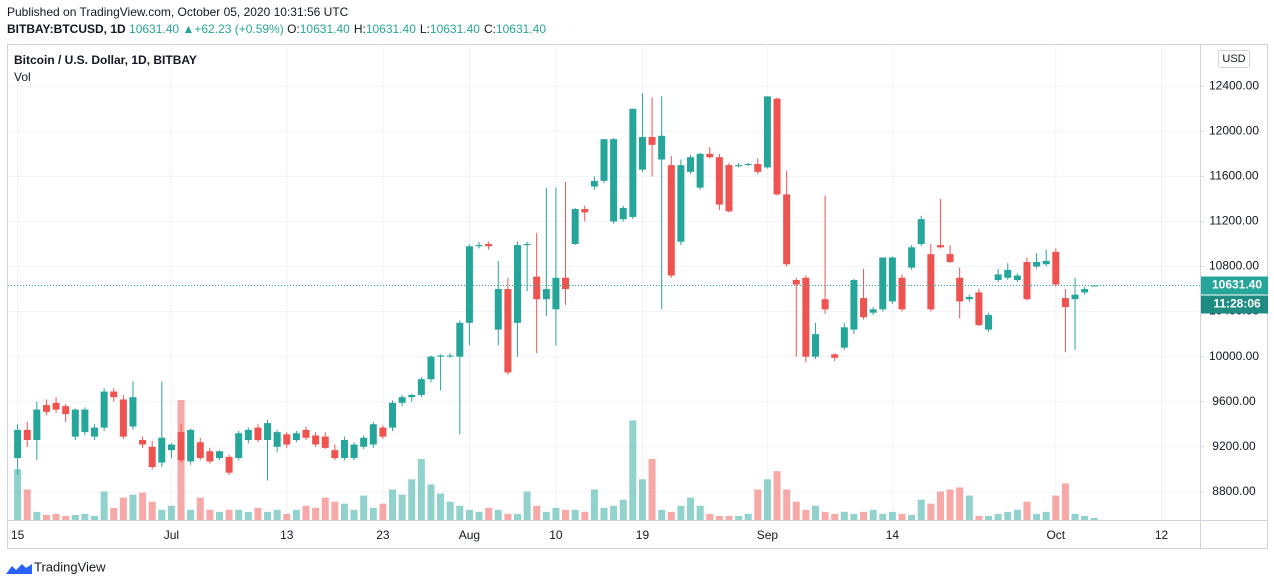 The height and width of the screenshot is (586, 1274). What do you see at coordinates (1233, 221) in the screenshot?
I see `y-tick-label: 11200.00` at bounding box center [1233, 221].